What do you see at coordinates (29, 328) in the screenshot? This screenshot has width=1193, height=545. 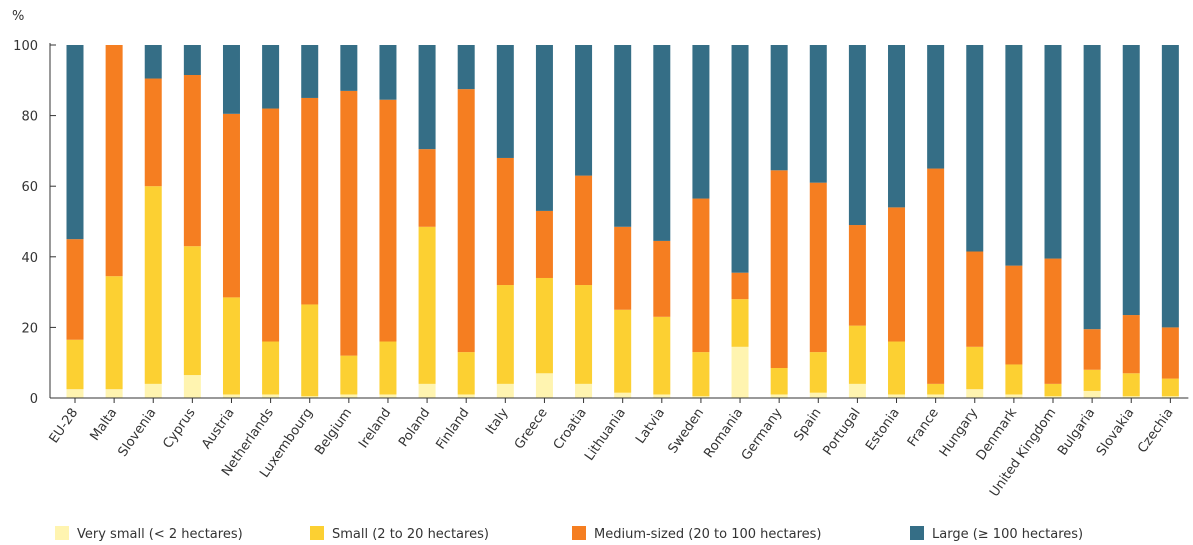 I see `y-tick-label: 20` at bounding box center [29, 328].